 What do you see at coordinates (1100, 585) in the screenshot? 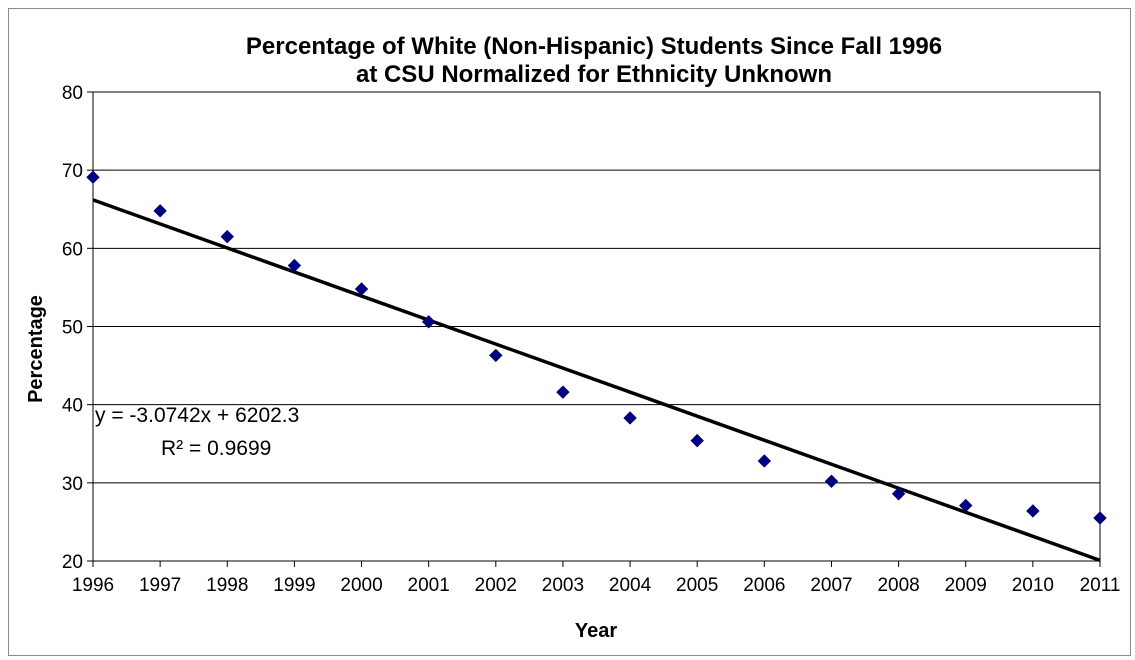
I see `x-tick-label: 2011` at bounding box center [1100, 585].